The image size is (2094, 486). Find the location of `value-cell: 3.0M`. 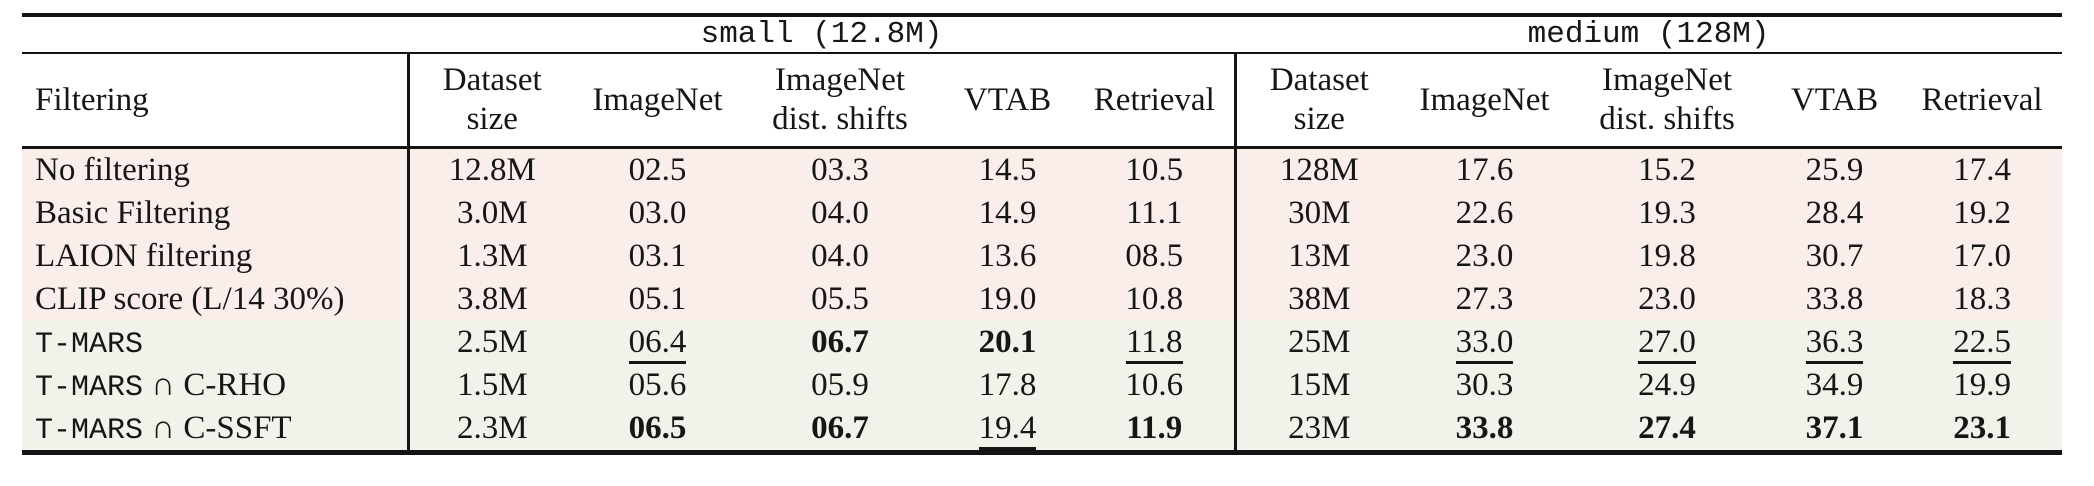

value-cell: 3.0M is located at coordinates (491, 213).